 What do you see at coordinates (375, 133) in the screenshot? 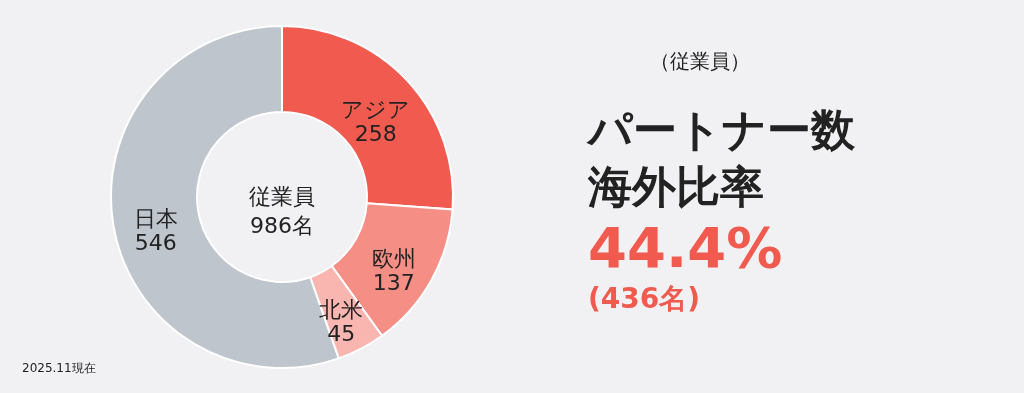
I see `data-label: 258` at bounding box center [375, 133].